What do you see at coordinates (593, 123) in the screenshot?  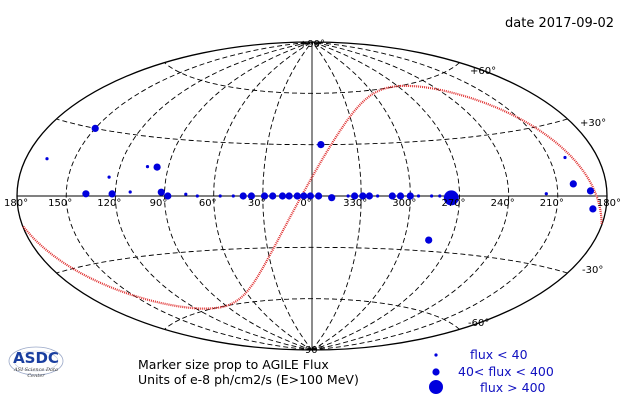 I see `latitude-tick-label: +30°` at bounding box center [593, 123].